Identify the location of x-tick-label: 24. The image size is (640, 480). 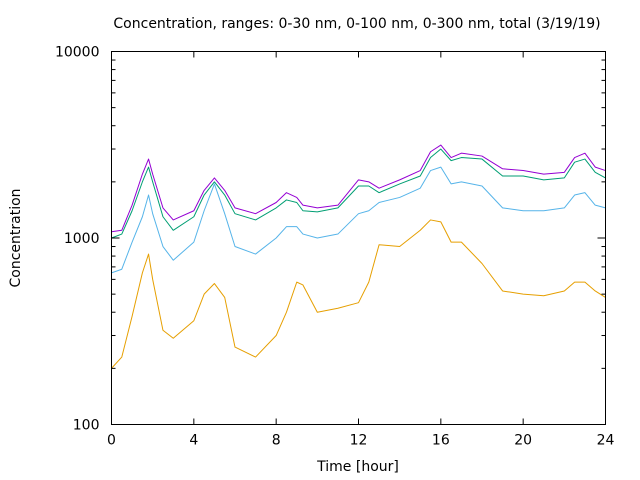
(606, 441).